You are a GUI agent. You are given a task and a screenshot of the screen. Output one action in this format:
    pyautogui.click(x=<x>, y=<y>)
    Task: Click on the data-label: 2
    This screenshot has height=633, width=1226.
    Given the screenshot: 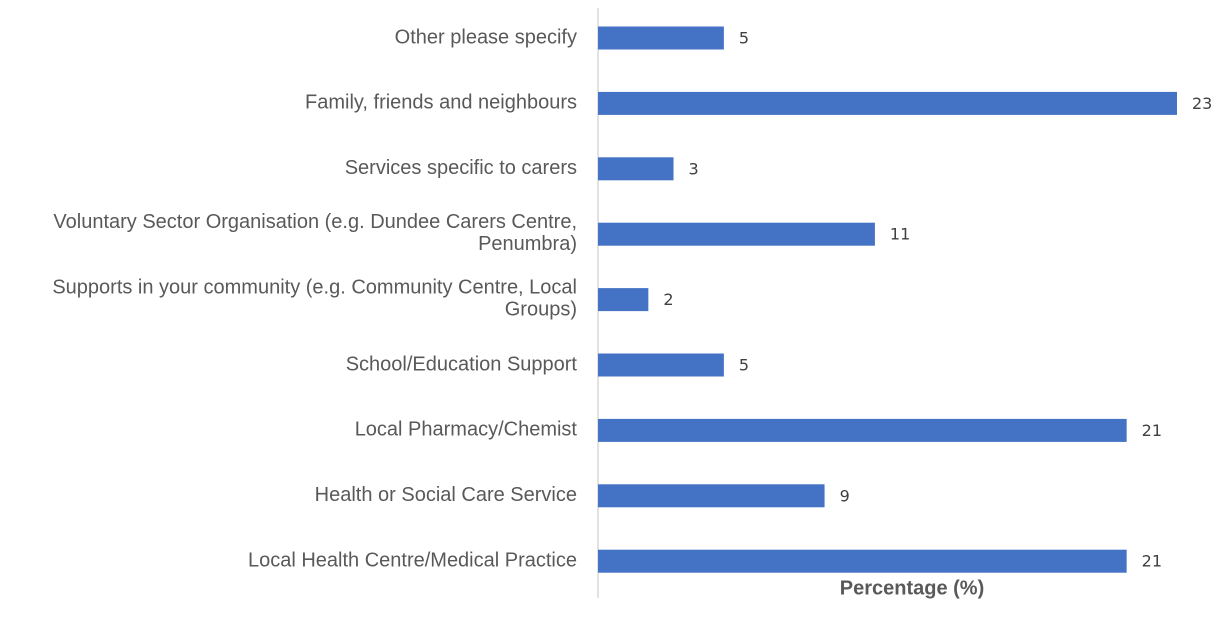 What is the action you would take?
    pyautogui.click(x=668, y=299)
    